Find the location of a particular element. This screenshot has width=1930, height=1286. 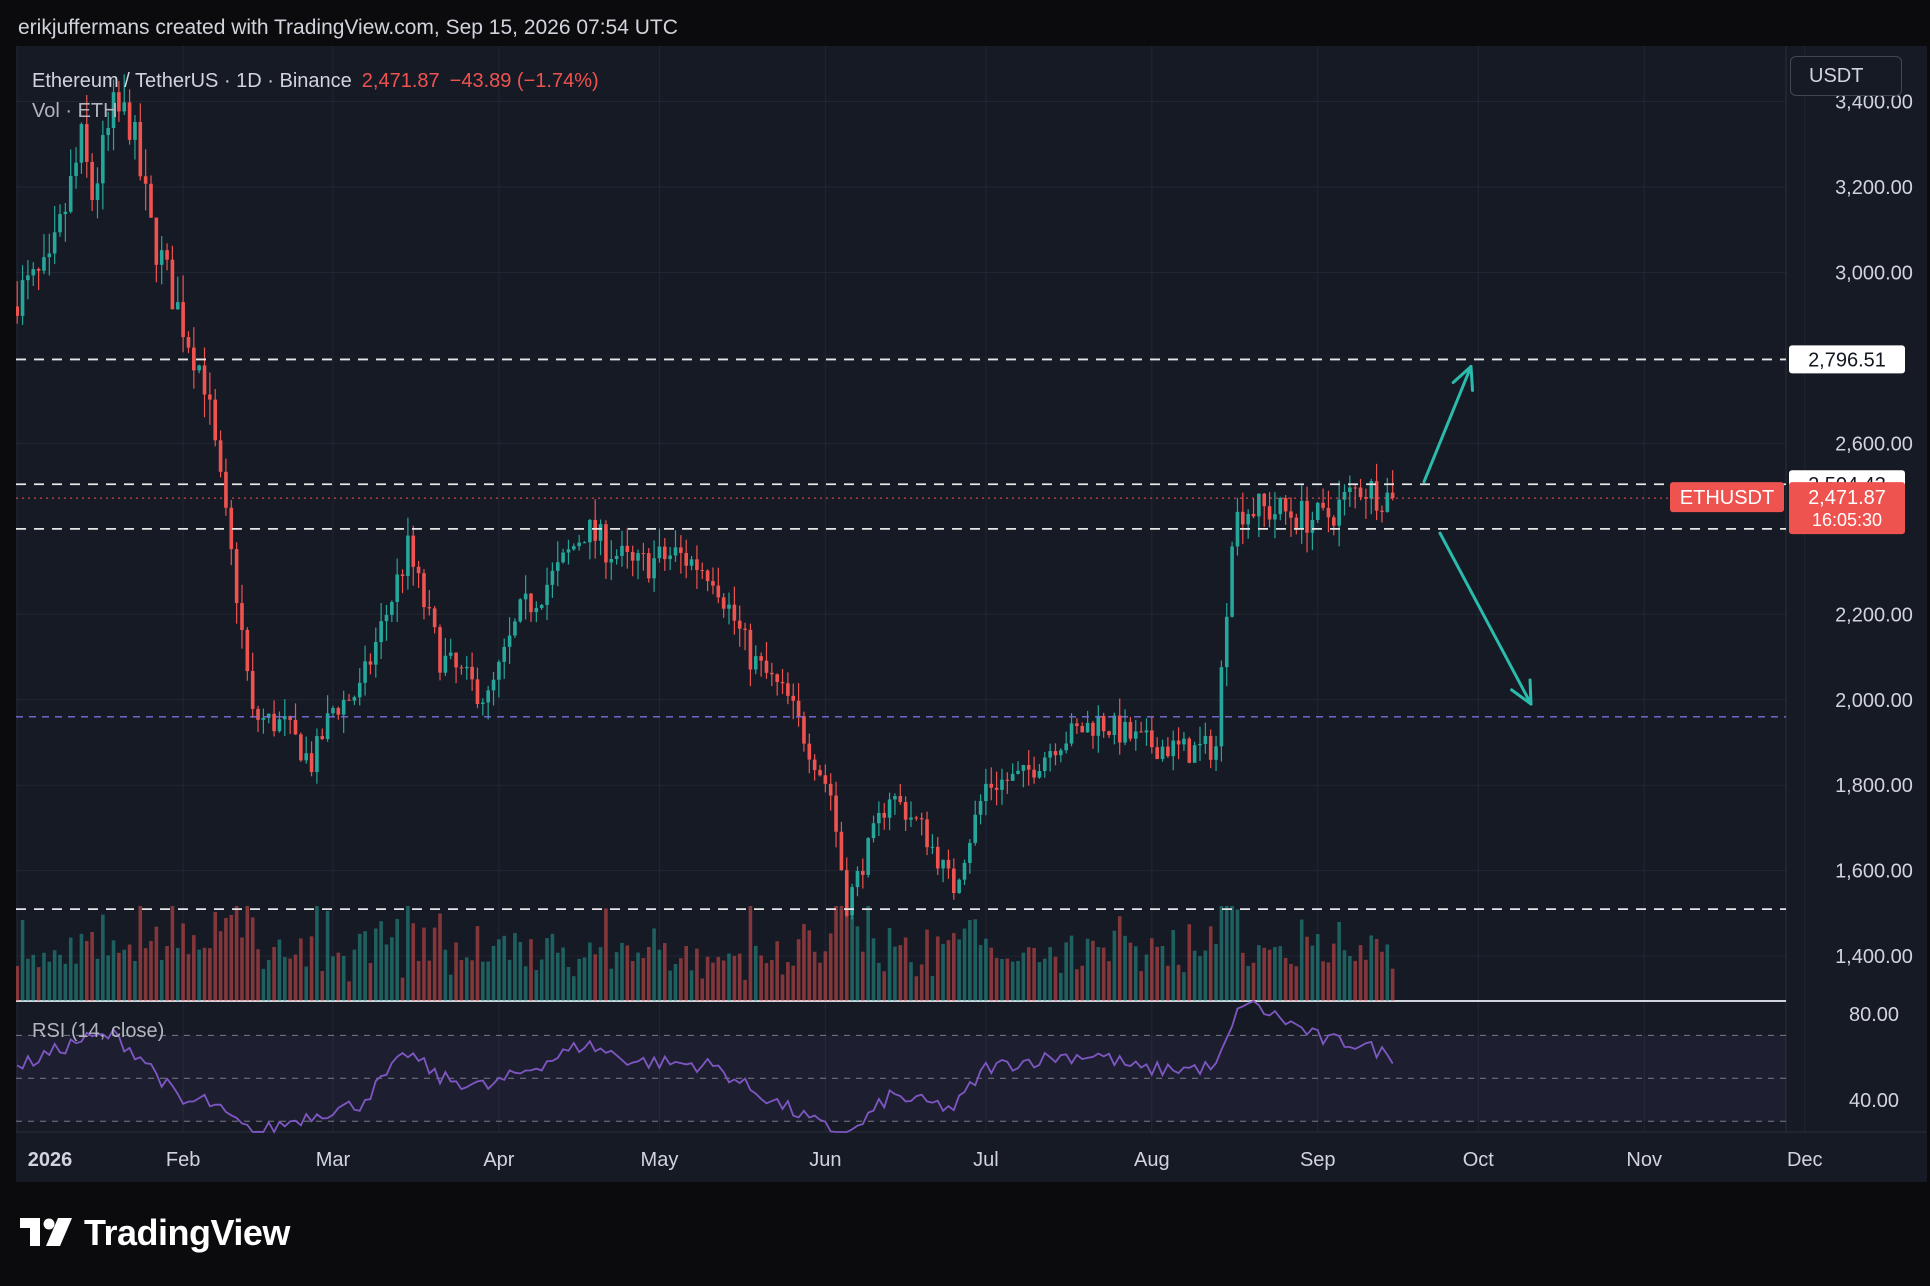

symbol-label: Ethereum / TetherUS · 1D · Binance is located at coordinates (192, 80).